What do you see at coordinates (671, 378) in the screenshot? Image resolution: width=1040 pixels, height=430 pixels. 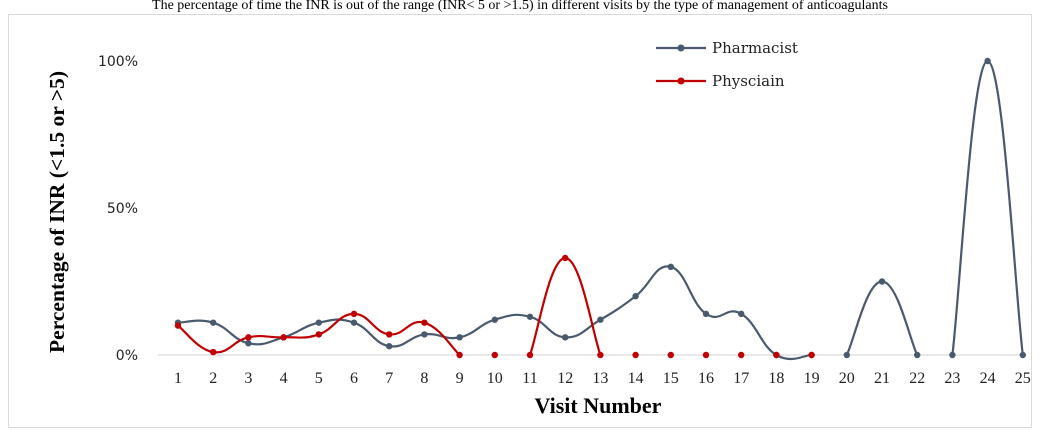 I see `x-tick-label: 15` at bounding box center [671, 378].